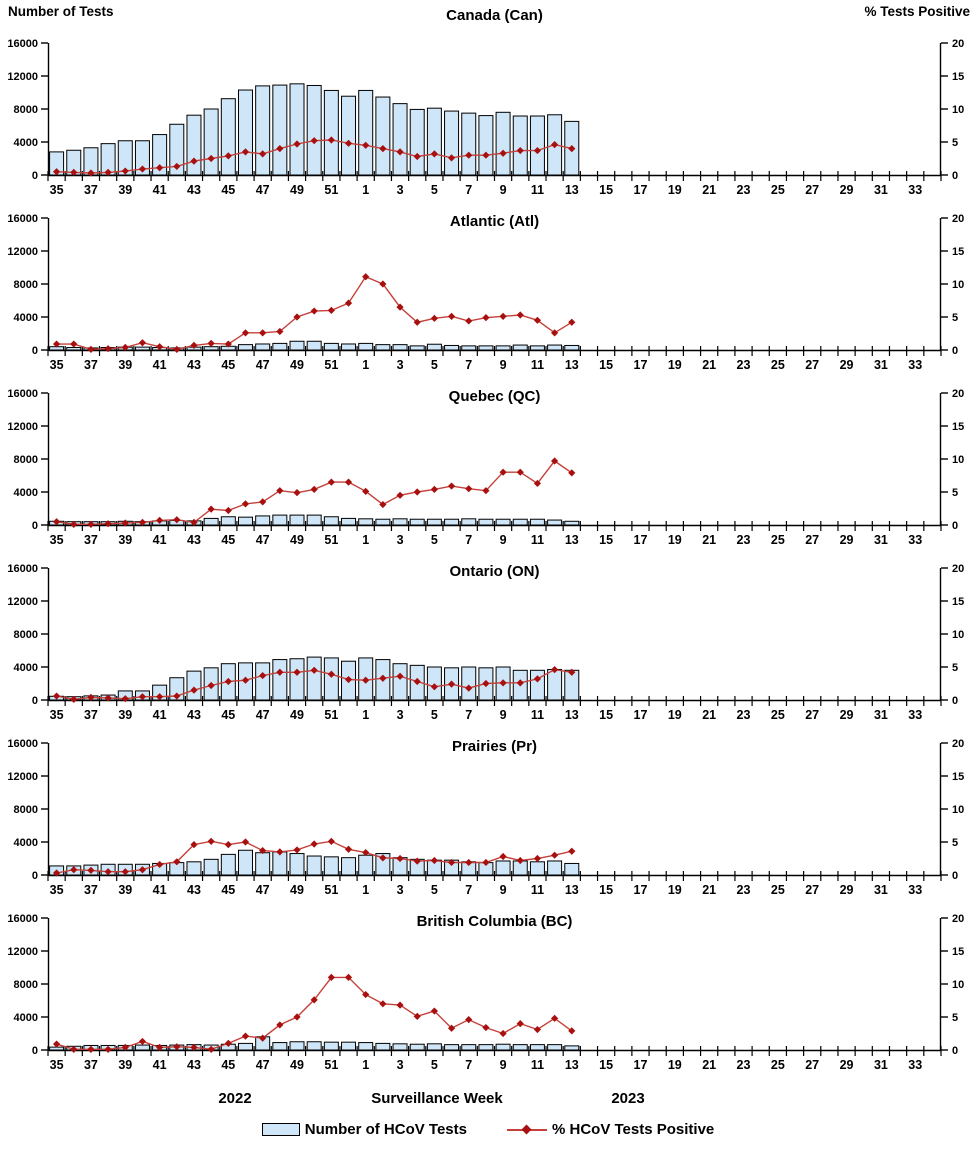 Image resolution: width=976 pixels, height=1152 pixels. I want to click on legend-positivity-label: % HCoV Tests Positive, so click(633, 1129).